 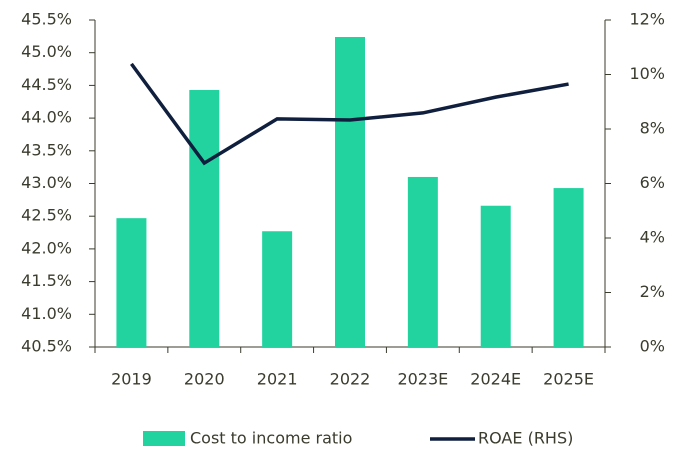 I want to click on y2-tick-label: 6%, so click(x=652, y=182).